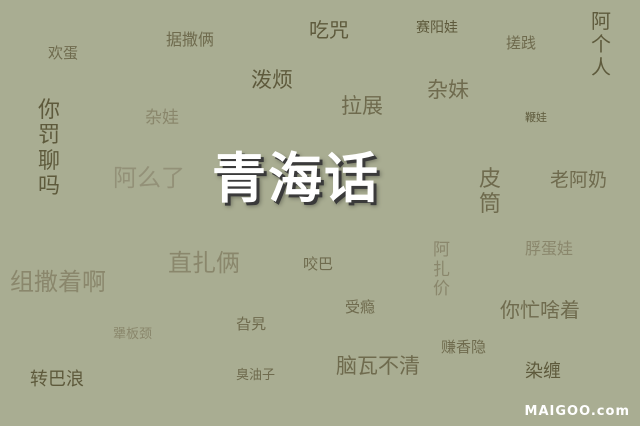 This screenshot has height=426, width=640. I want to click on word-pitong: 皮筒, so click(490, 192).